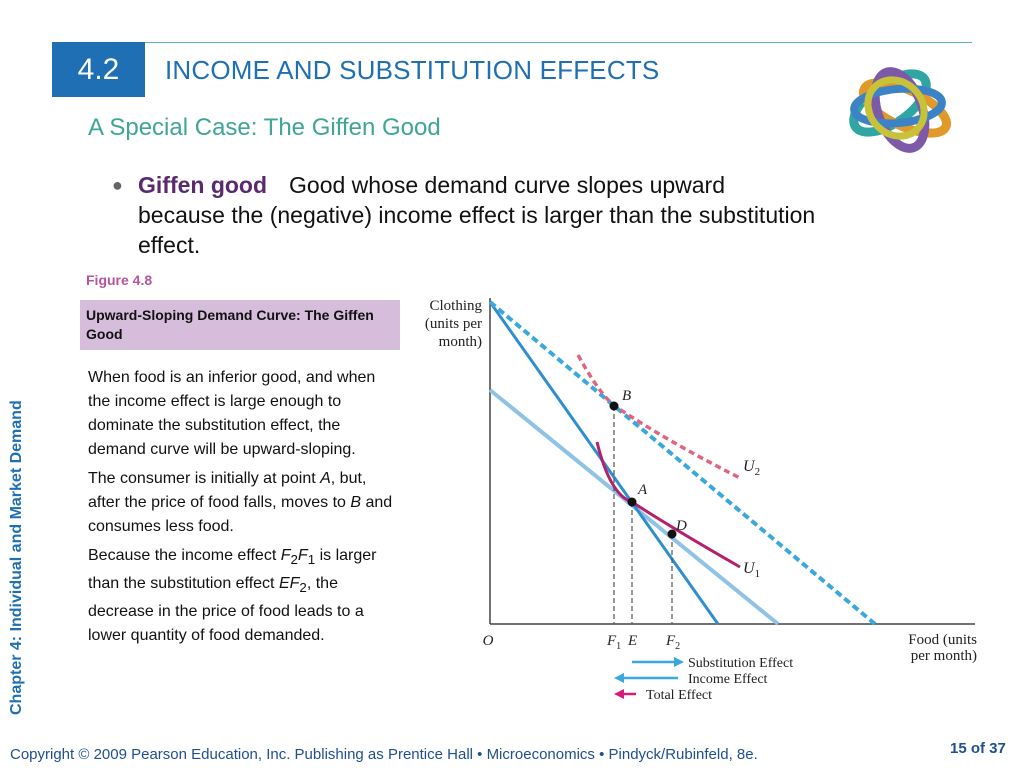  What do you see at coordinates (16, 557) in the screenshot?
I see `chapter-sidebar-label: Chapter 4: Individual and Market Demand` at bounding box center [16, 557].